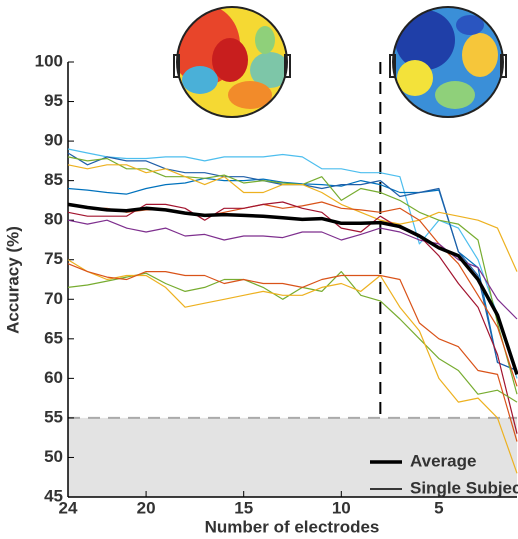 Image resolution: width=518 pixels, height=539 pixels. I want to click on topoplot-right, so click(448, 62).